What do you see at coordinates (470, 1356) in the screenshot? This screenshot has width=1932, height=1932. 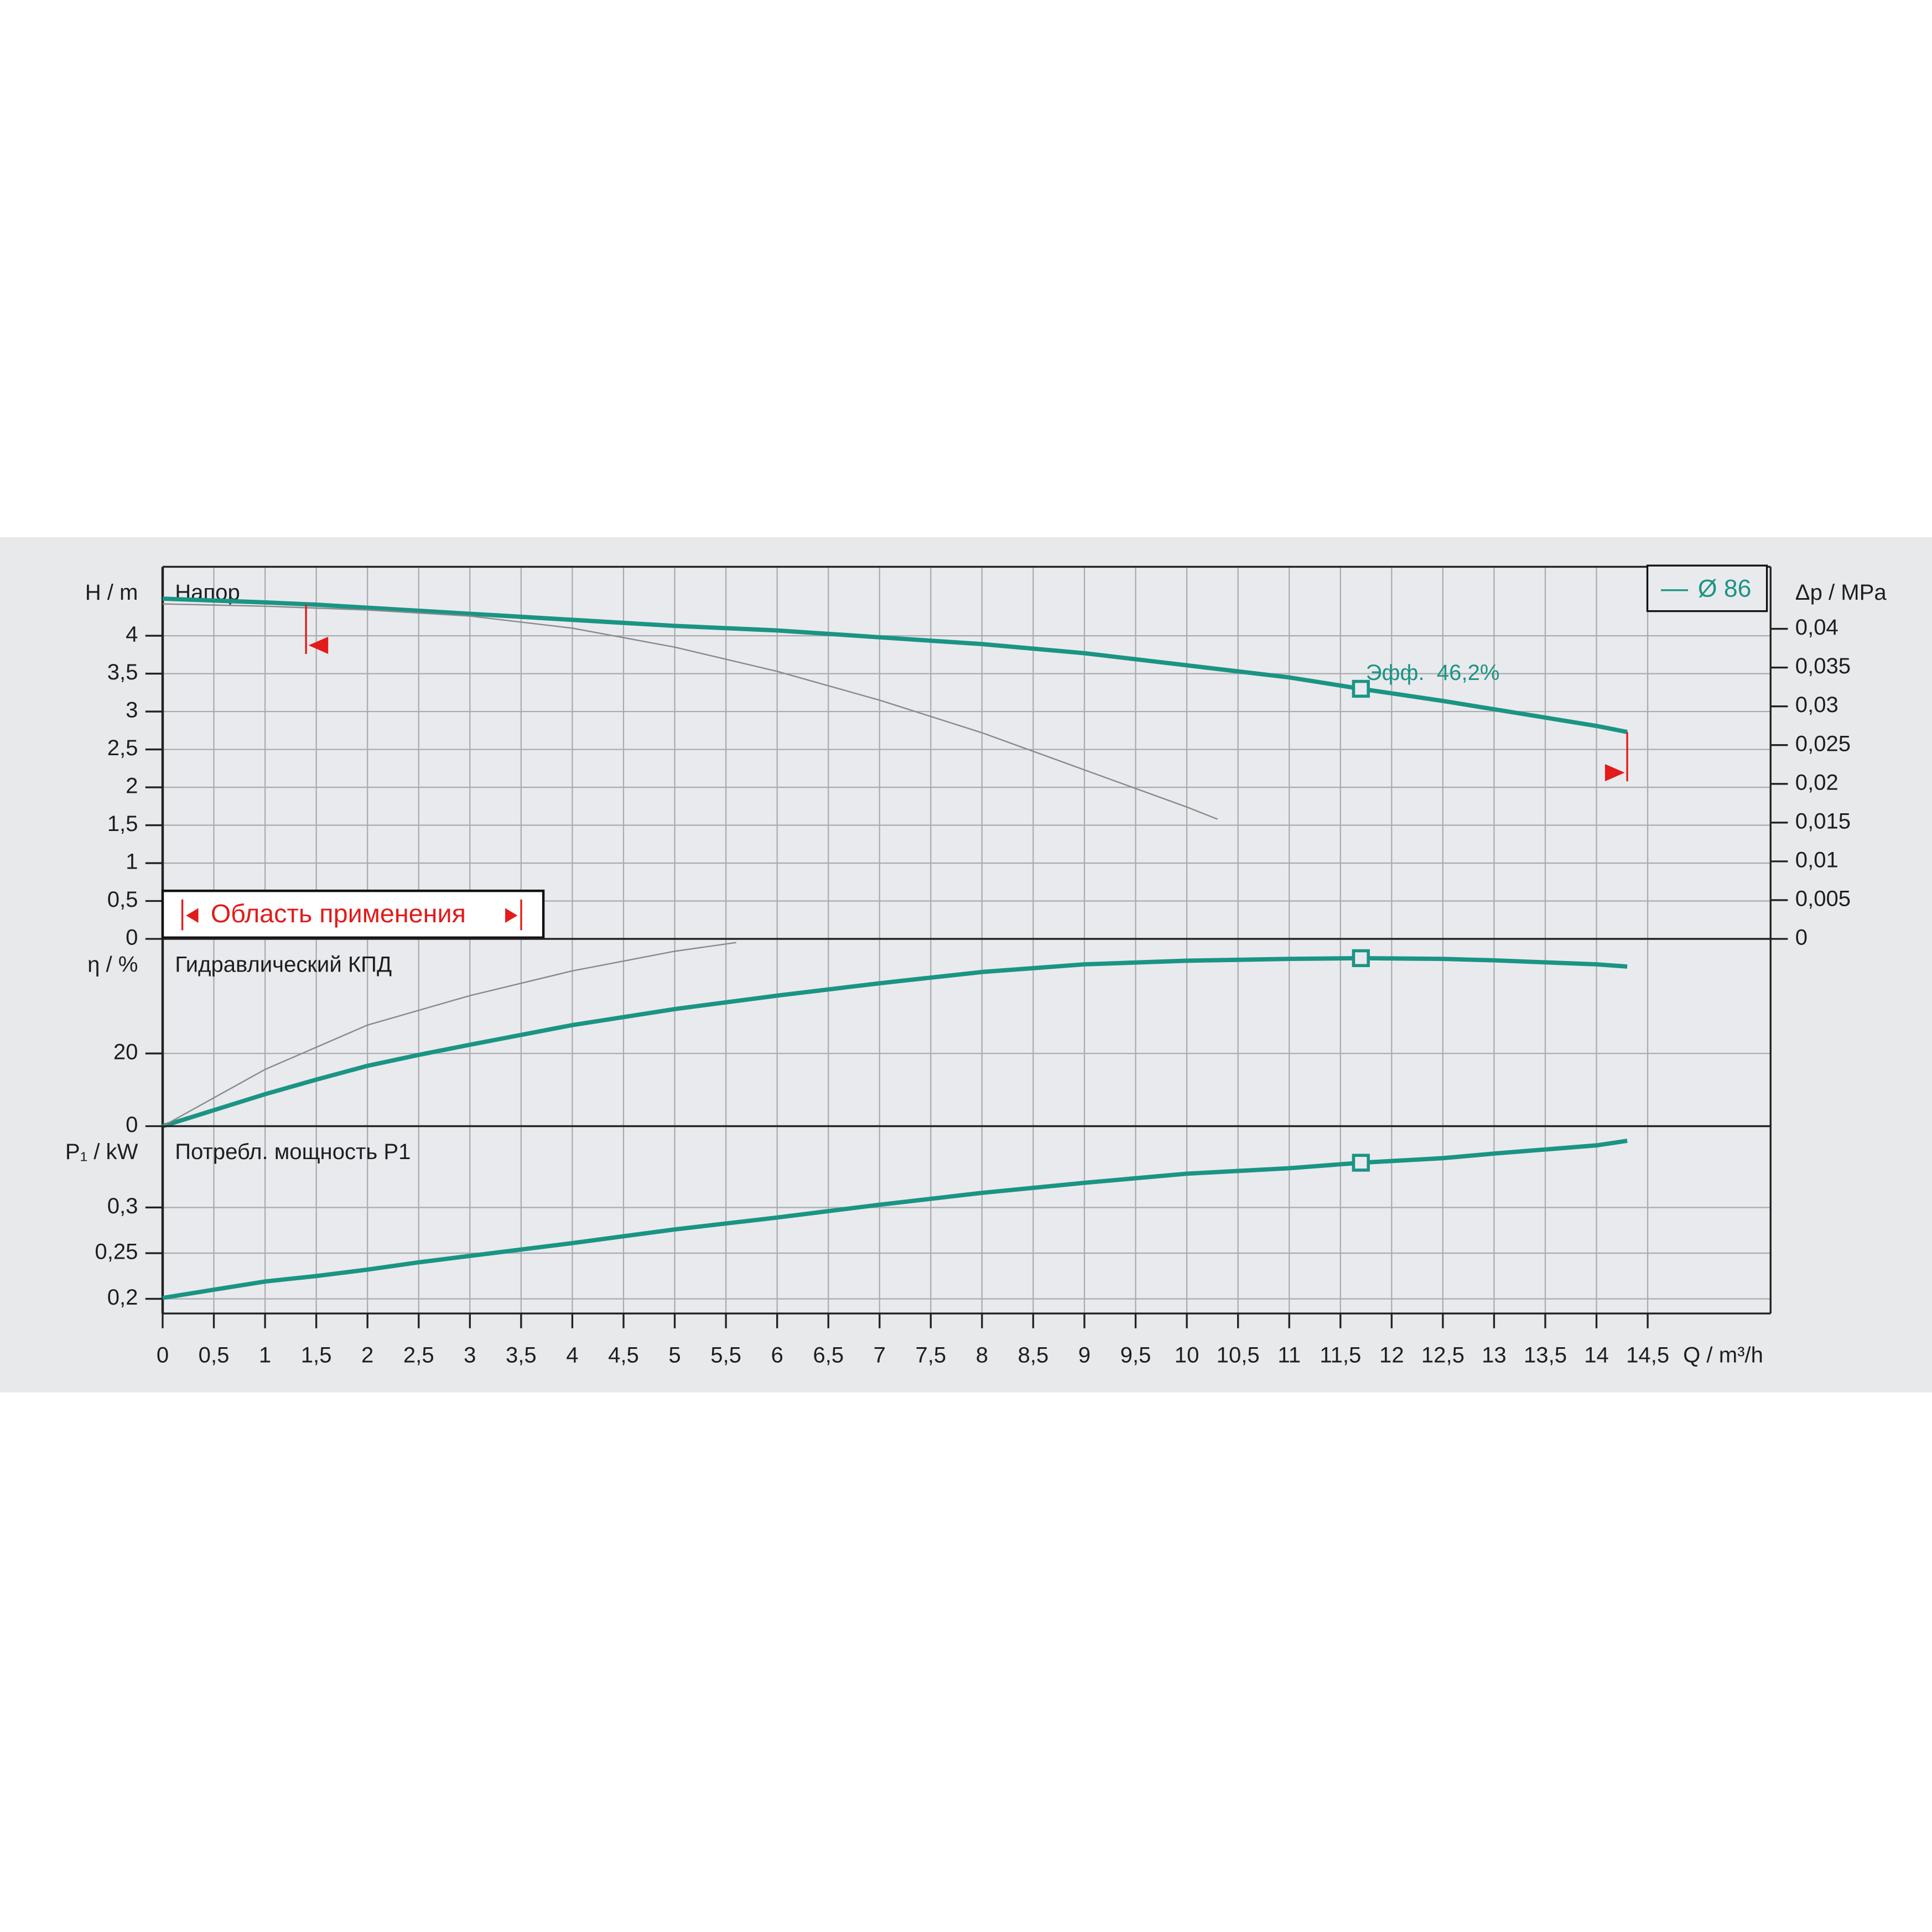 I see `x-tick-label: 3` at bounding box center [470, 1356].